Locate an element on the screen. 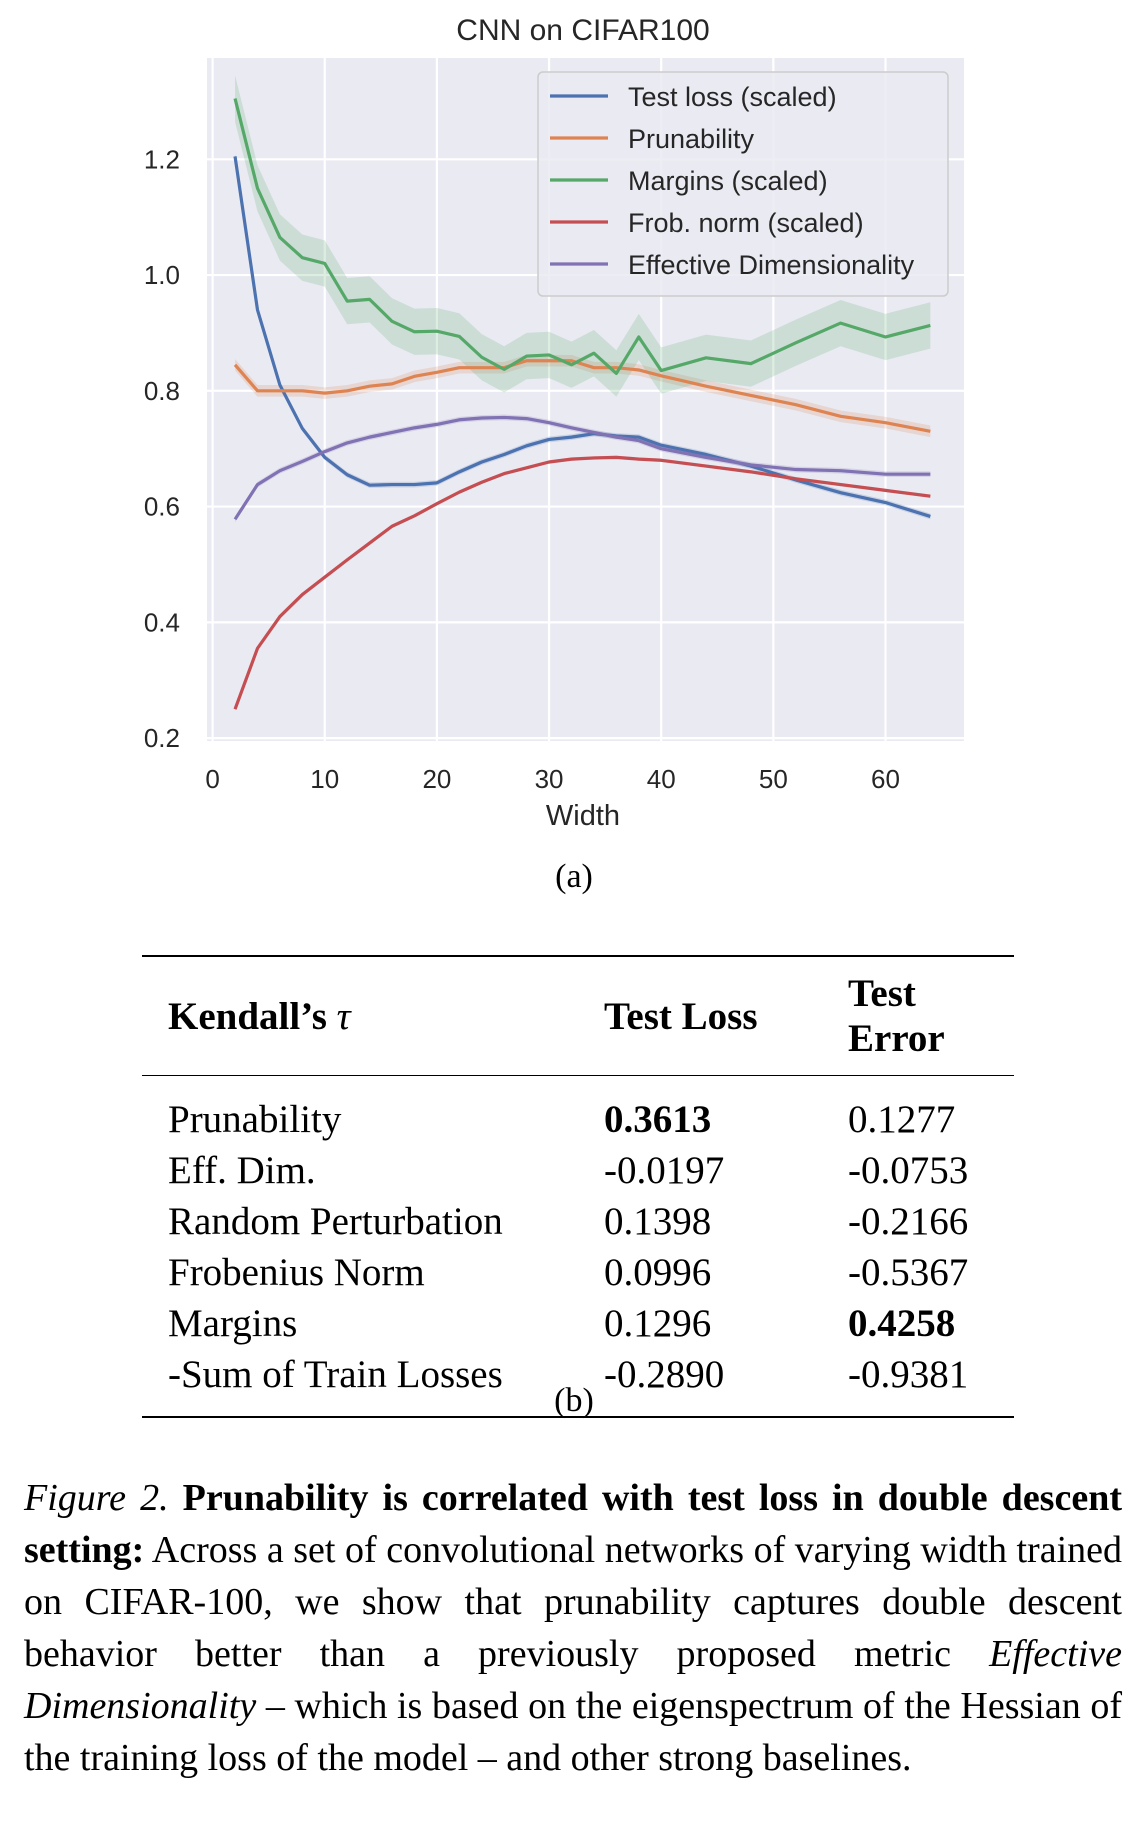  x-tick-label: 0 is located at coordinates (212, 779).